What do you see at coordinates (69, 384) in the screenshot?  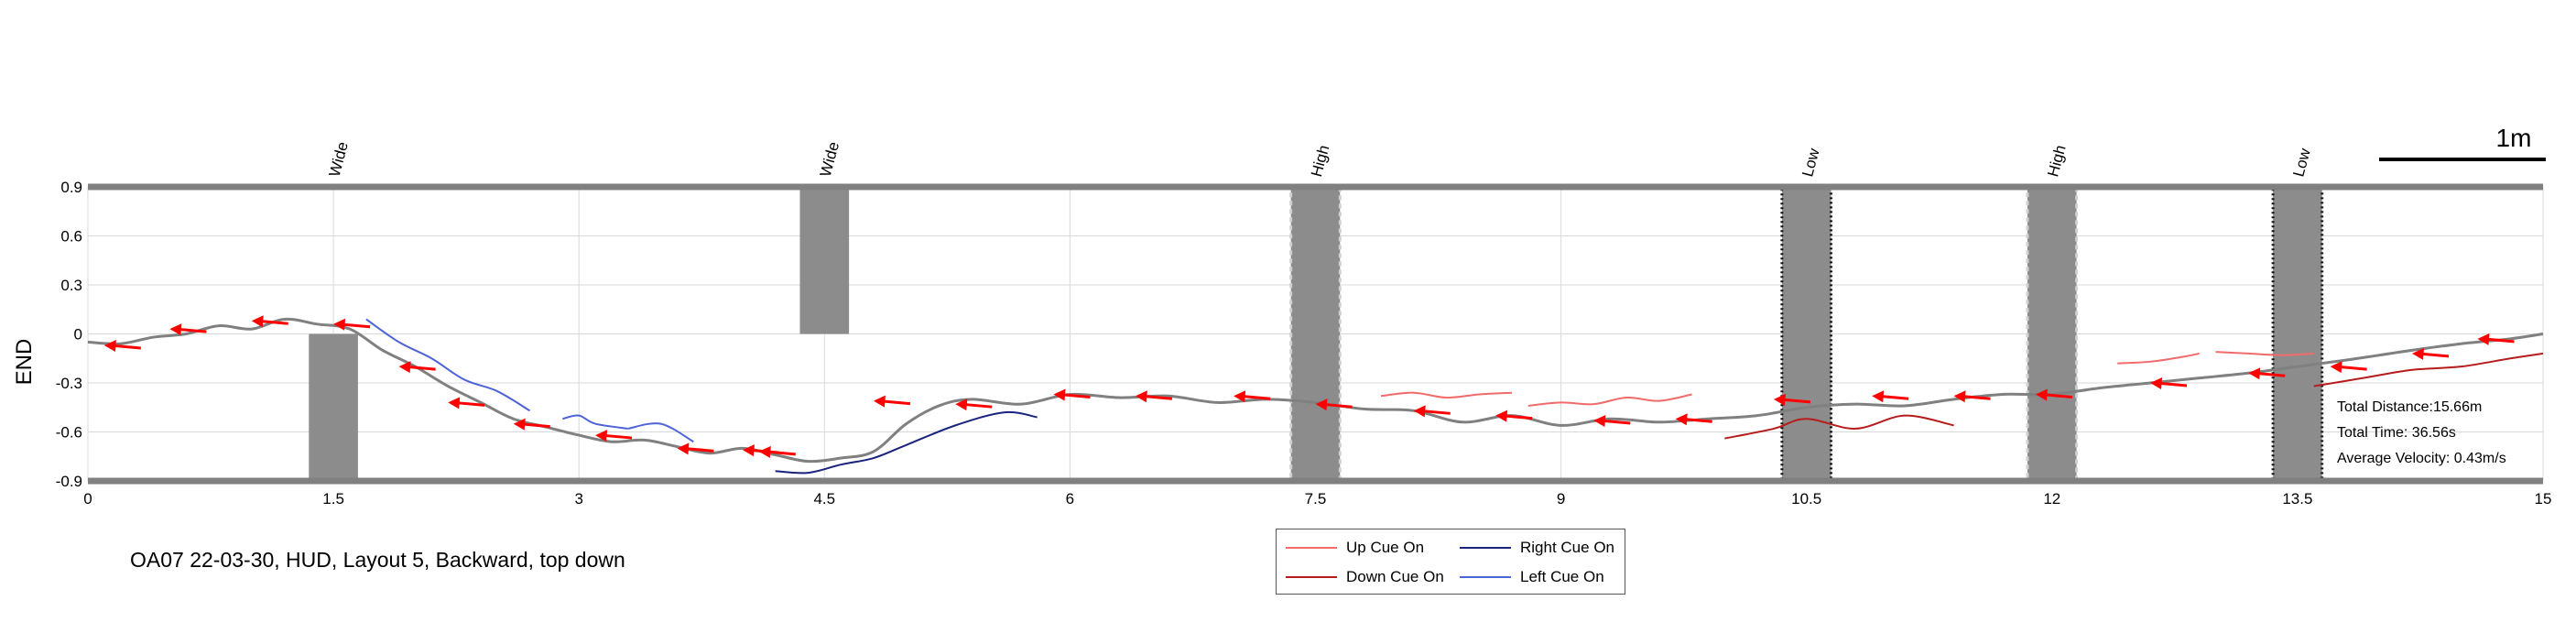 I see `y-tick-label: -0.3` at bounding box center [69, 384].